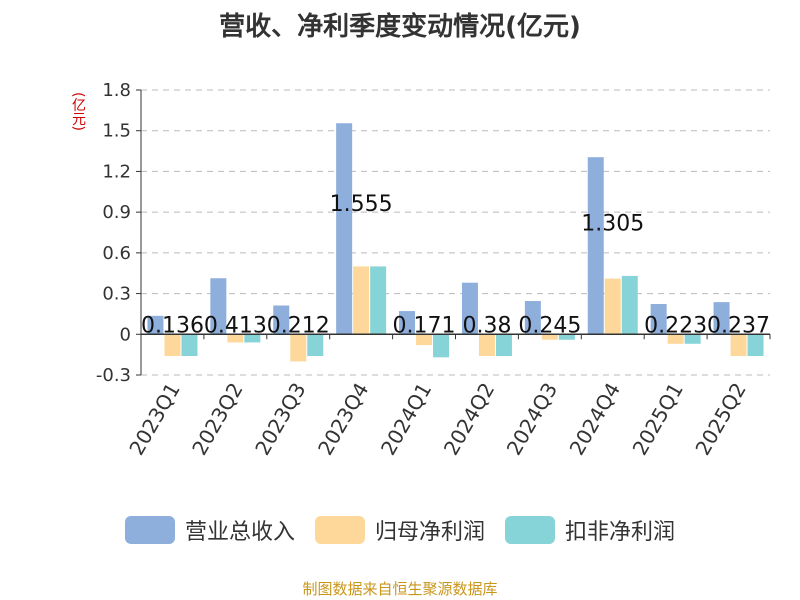 Image resolution: width=800 pixels, height=600 pixels. I want to click on x-tick-label: 2024Q3, so click(532, 419).